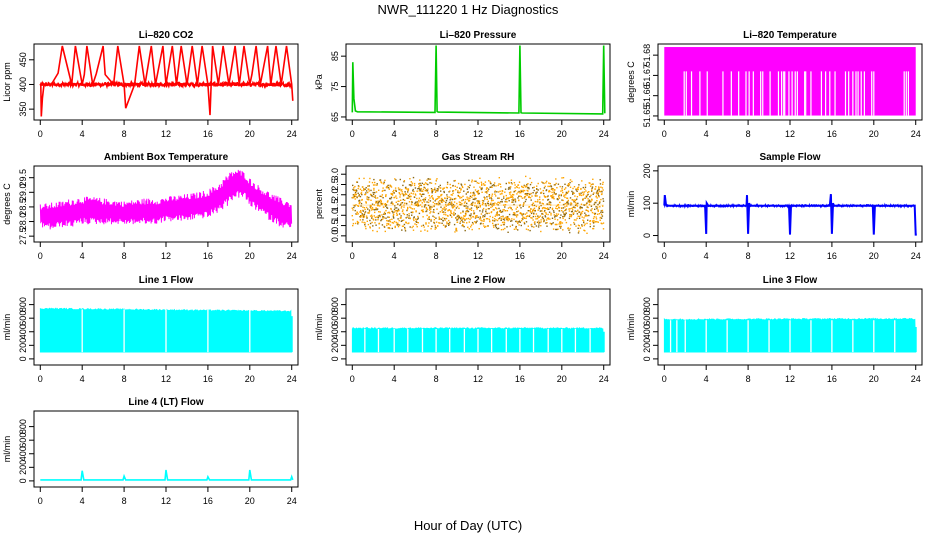 The height and width of the screenshot is (540, 936). Describe the element at coordinates (748, 256) in the screenshot. I see `x-tick-label: 8` at that location.